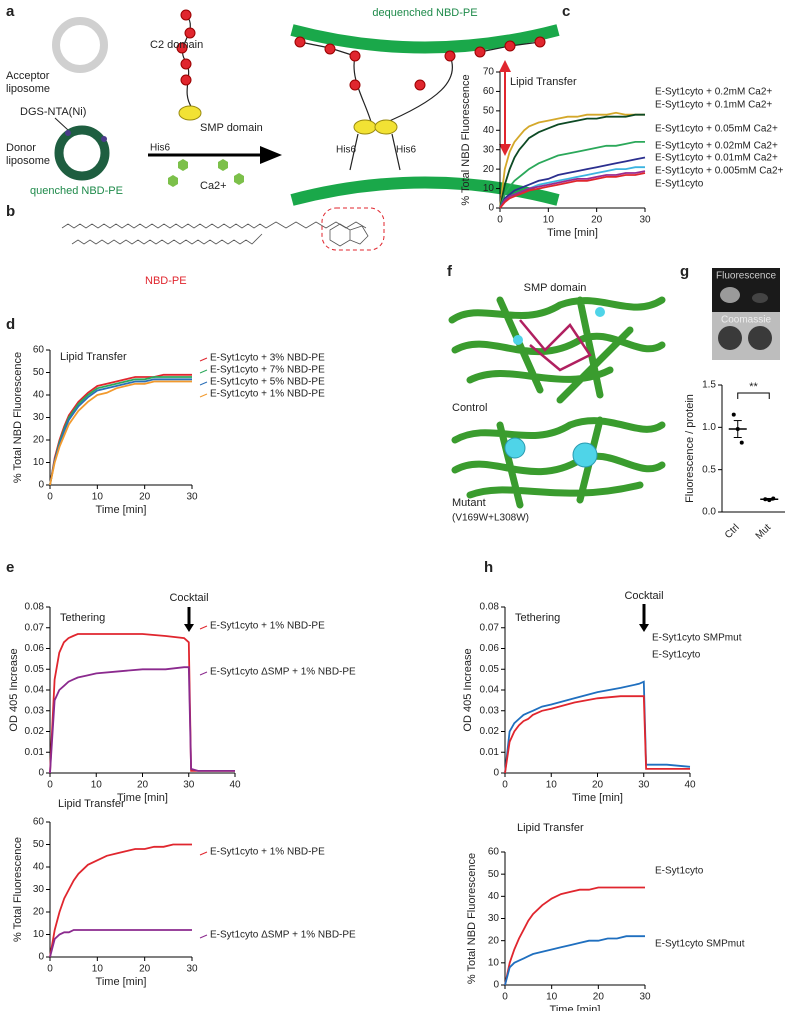 Image resolution: width=800 pixels, height=1011 pixels. I want to click on y-axis-label: % Total Fluorescence, so click(18, 889).